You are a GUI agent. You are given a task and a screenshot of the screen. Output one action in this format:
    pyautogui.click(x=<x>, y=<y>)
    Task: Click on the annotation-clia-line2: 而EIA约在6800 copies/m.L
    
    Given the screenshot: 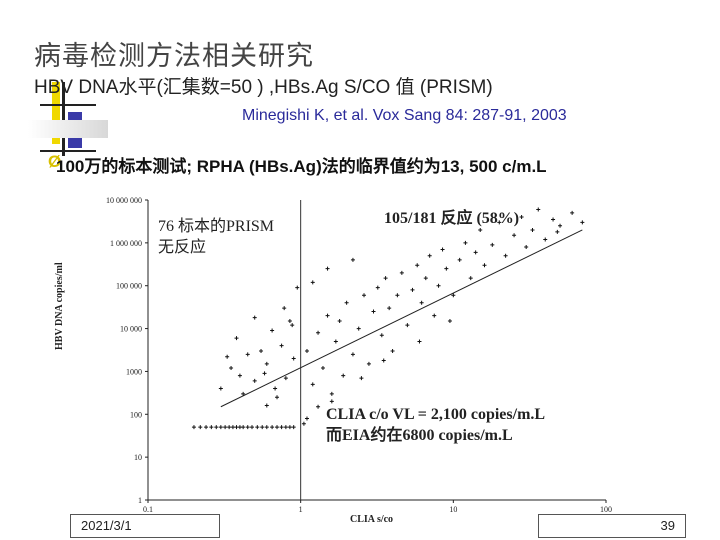 What is the action you would take?
    pyautogui.click(x=419, y=435)
    